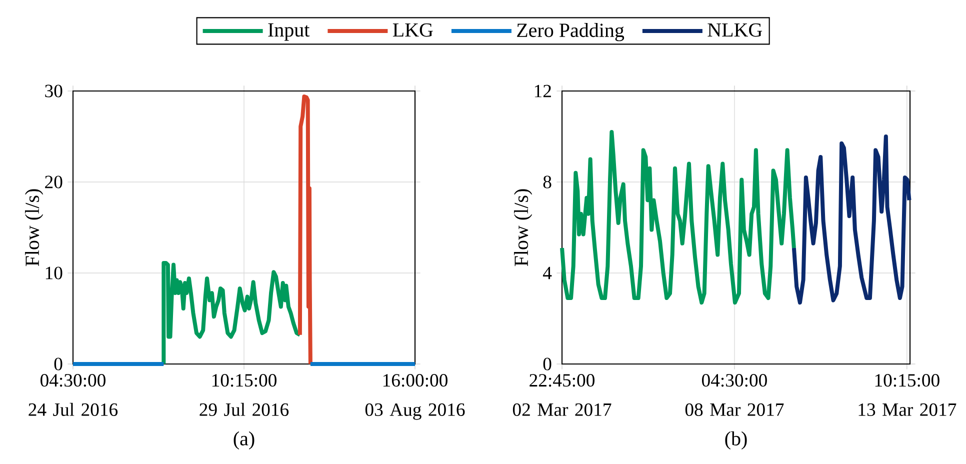  Describe the element at coordinates (734, 395) in the screenshot. I see `x-tick-label: 04:30:00 08 Mar 2017` at that location.